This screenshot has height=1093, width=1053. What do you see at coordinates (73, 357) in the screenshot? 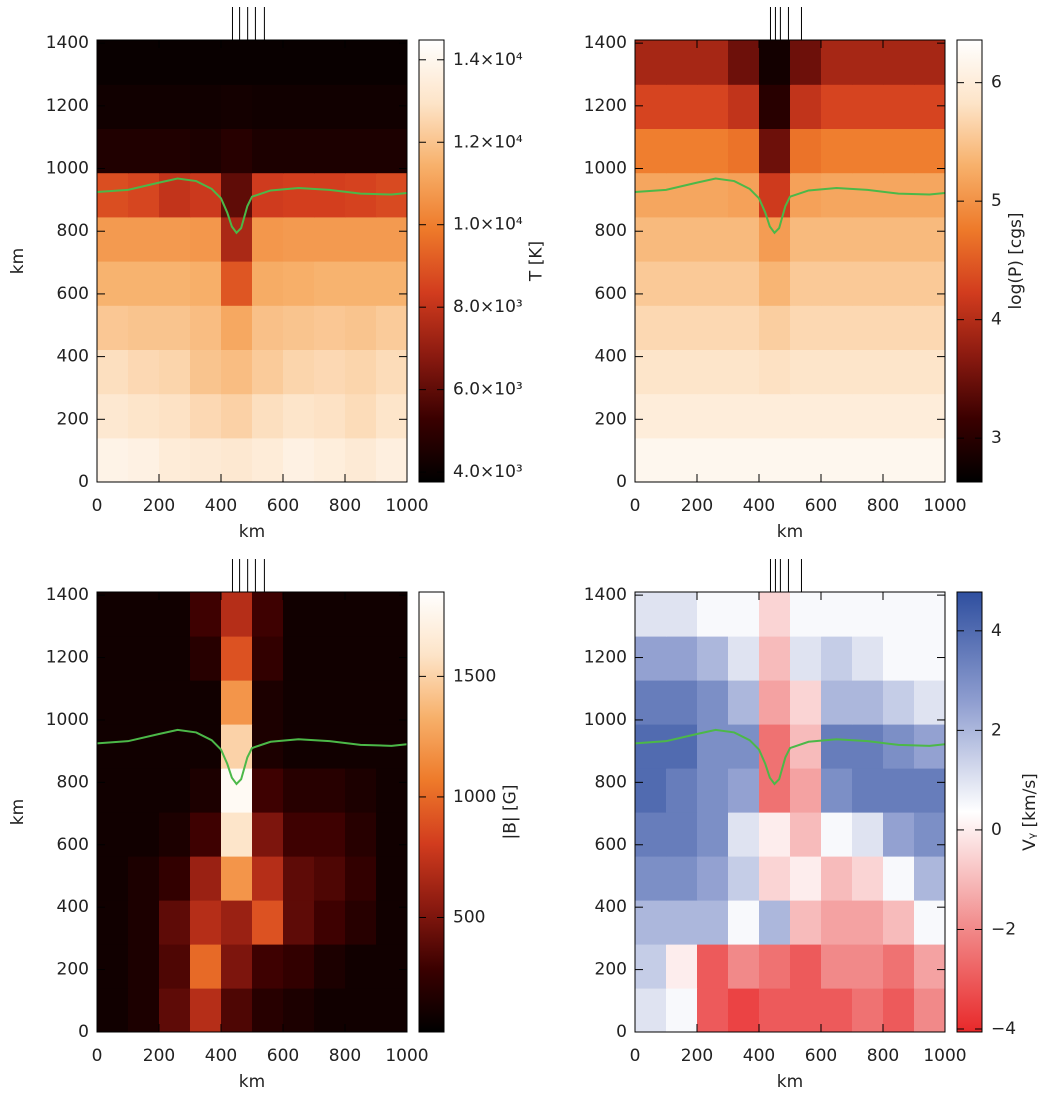
I see `y-tick-label: 400` at bounding box center [73, 357].